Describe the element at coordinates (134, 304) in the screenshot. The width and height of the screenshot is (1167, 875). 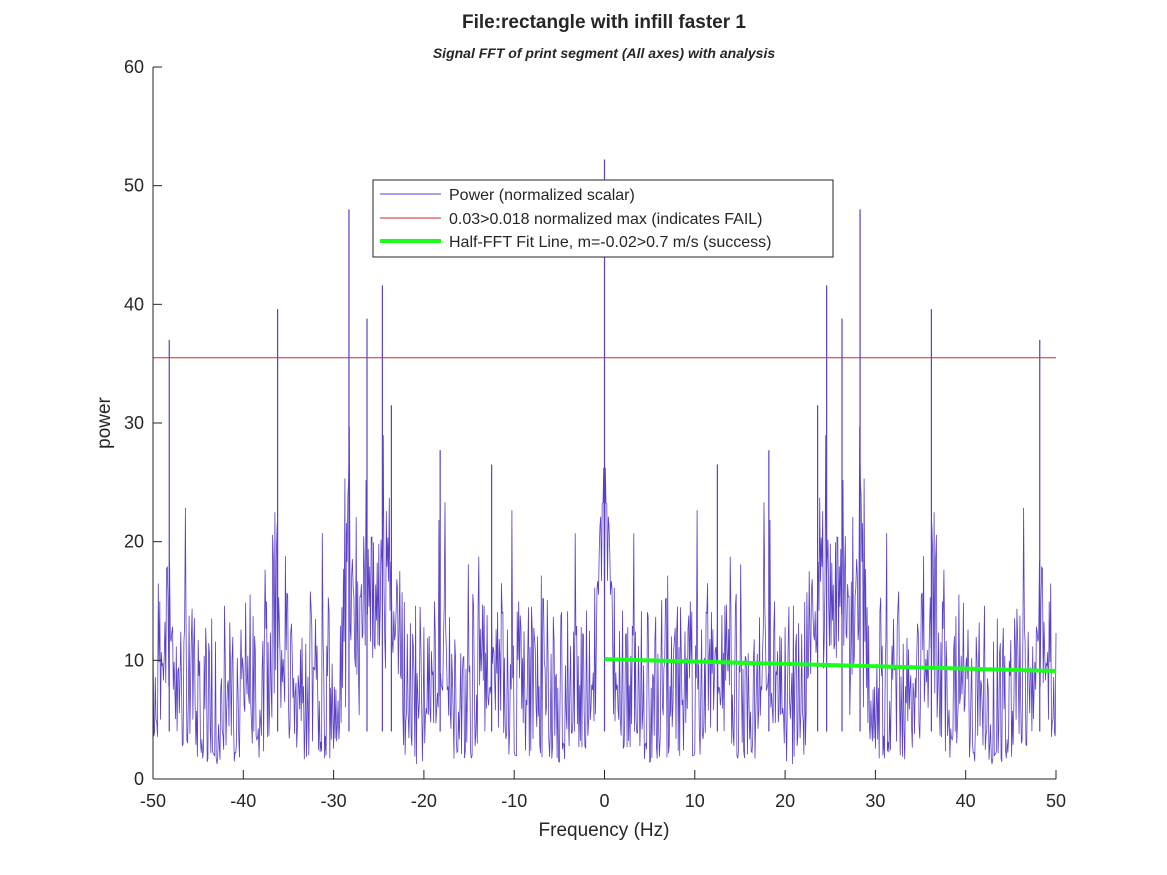
I see `y-tick-label: 40` at that location.